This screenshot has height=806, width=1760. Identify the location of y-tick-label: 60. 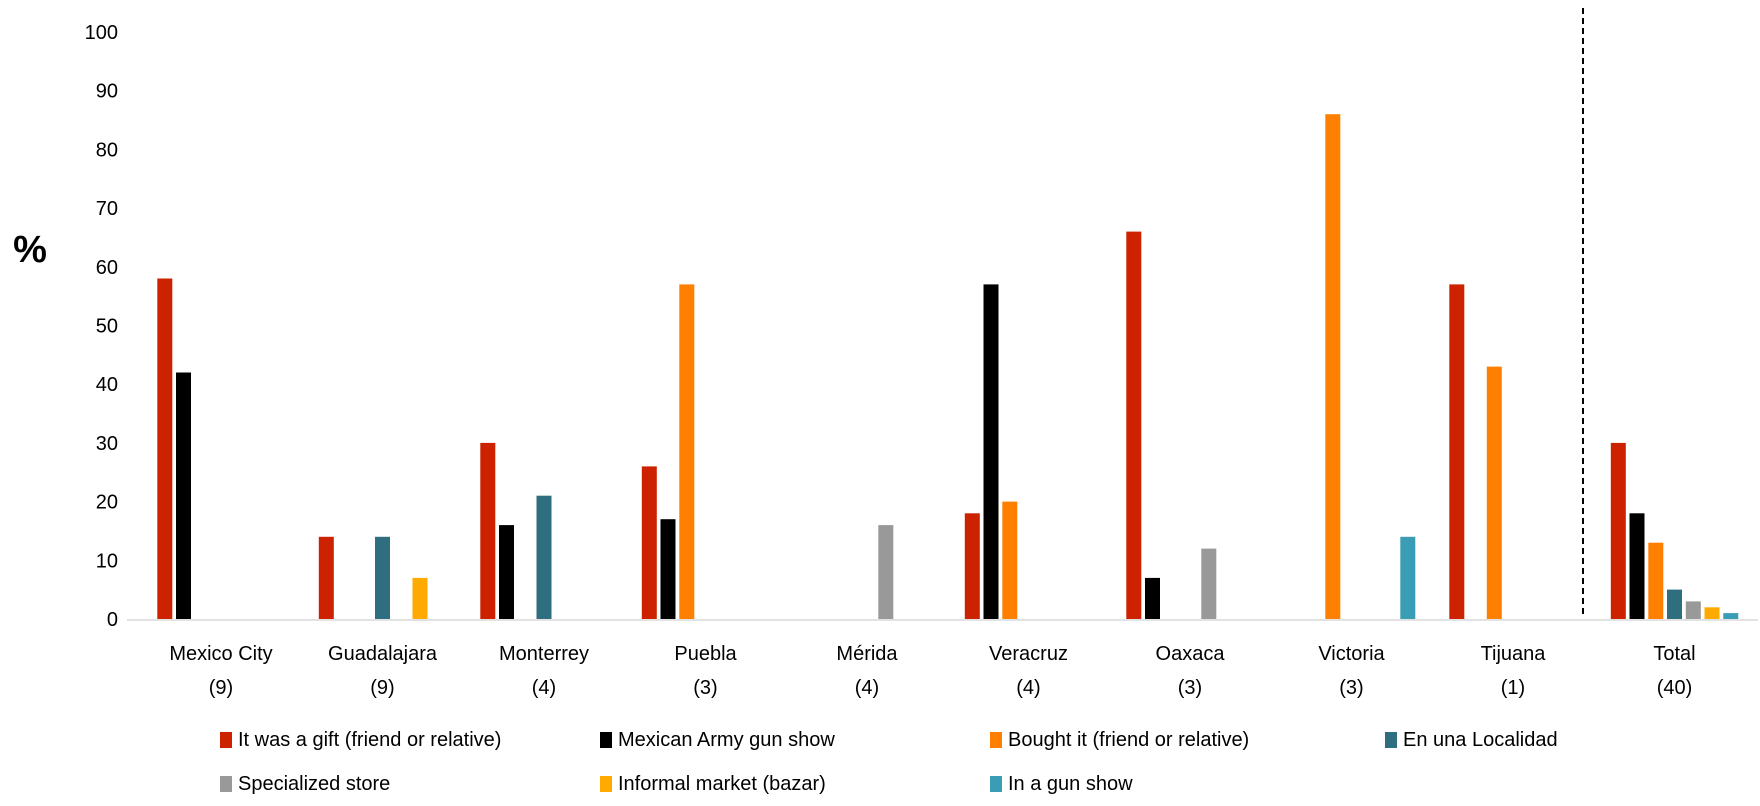
(107, 268).